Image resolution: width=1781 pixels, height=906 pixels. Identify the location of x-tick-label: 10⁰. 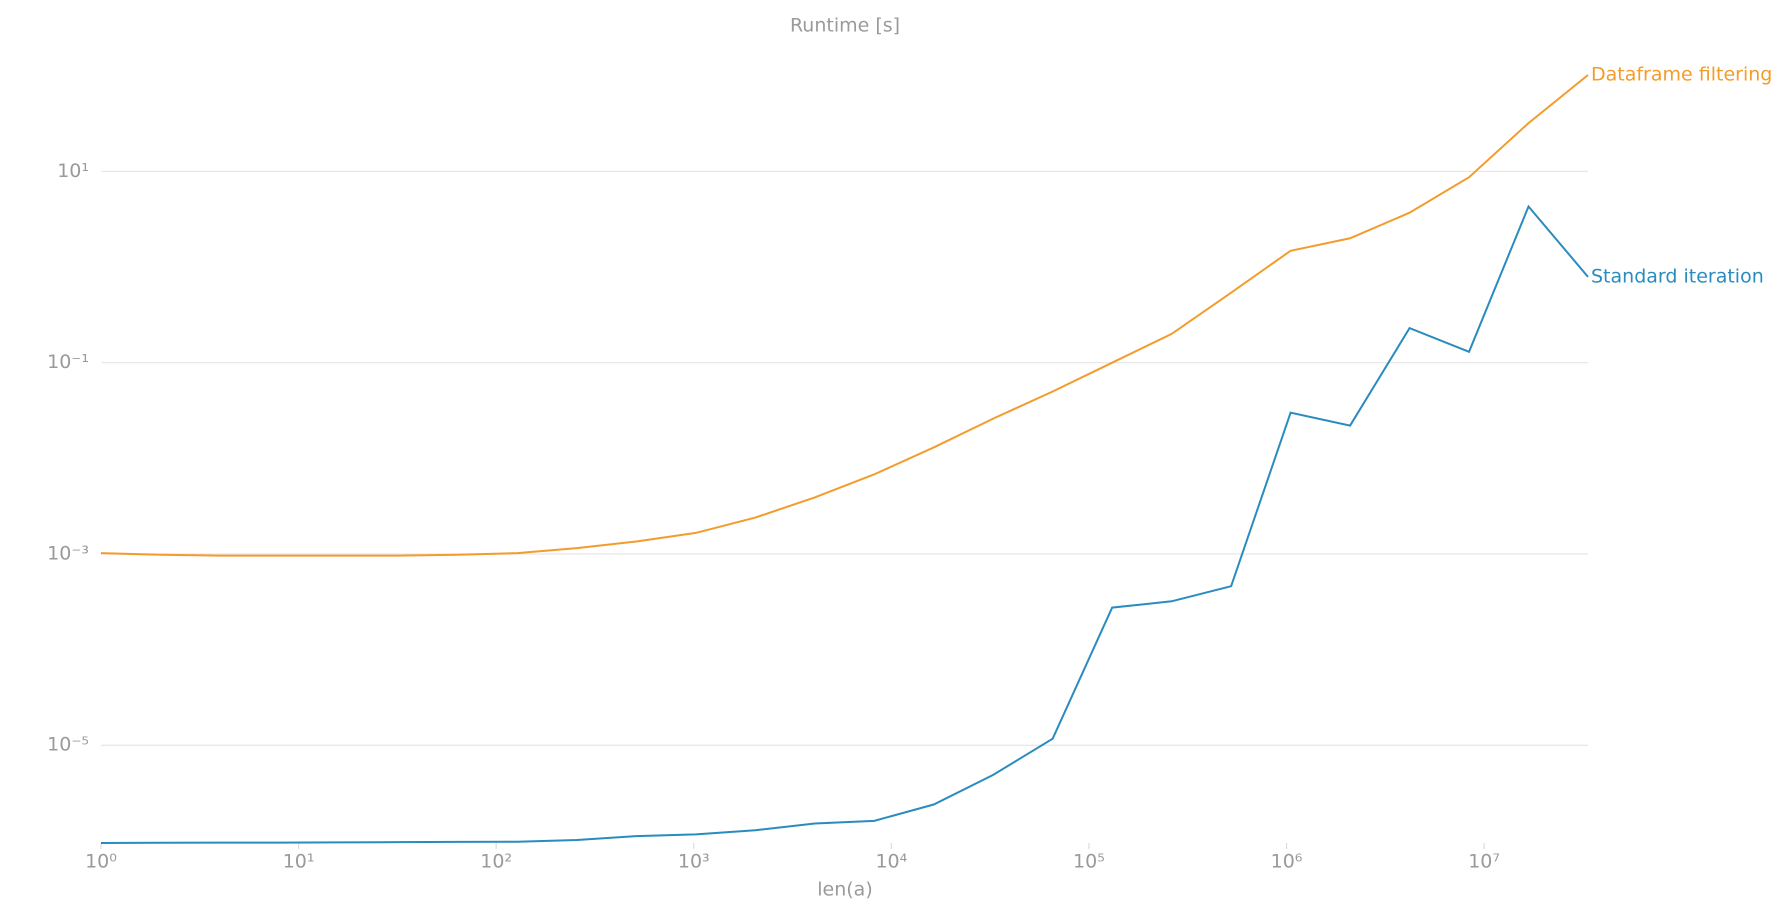
(101, 862).